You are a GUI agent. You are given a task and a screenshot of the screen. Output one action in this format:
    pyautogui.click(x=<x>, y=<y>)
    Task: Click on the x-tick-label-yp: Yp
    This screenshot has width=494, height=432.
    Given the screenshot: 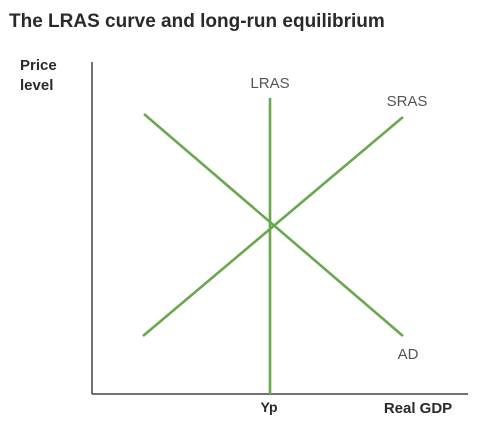 What is the action you would take?
    pyautogui.click(x=268, y=407)
    